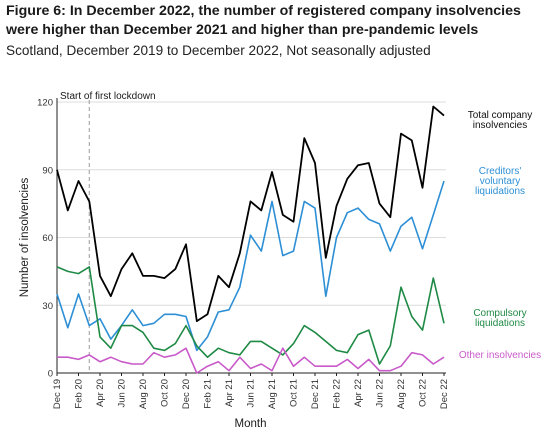 Image resolution: width=550 pixels, height=432 pixels. What do you see at coordinates (358, 393) in the screenshot?
I see `x-tick-label: Apr 22` at bounding box center [358, 393].